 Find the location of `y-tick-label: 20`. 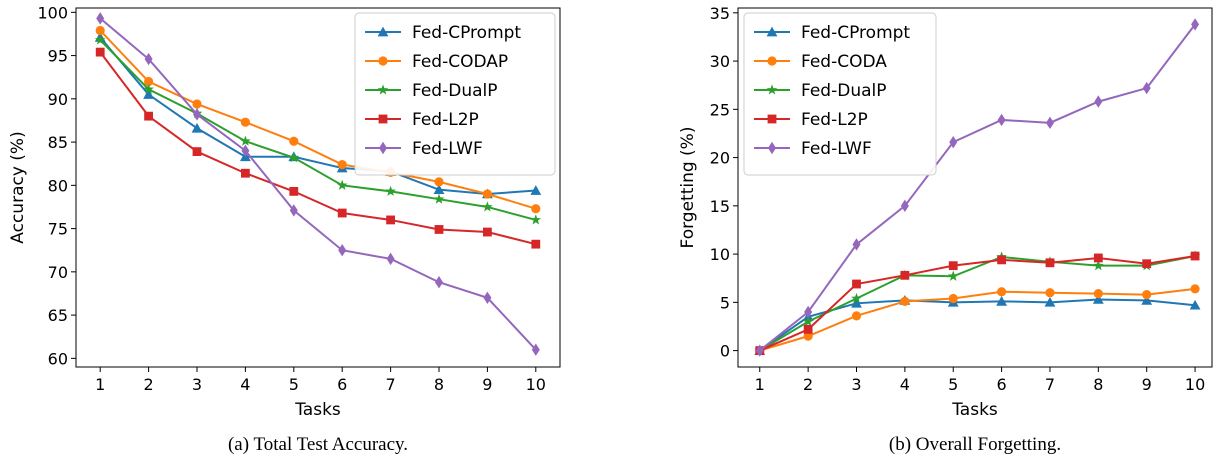

y-tick-label: 20 is located at coordinates (720, 158).